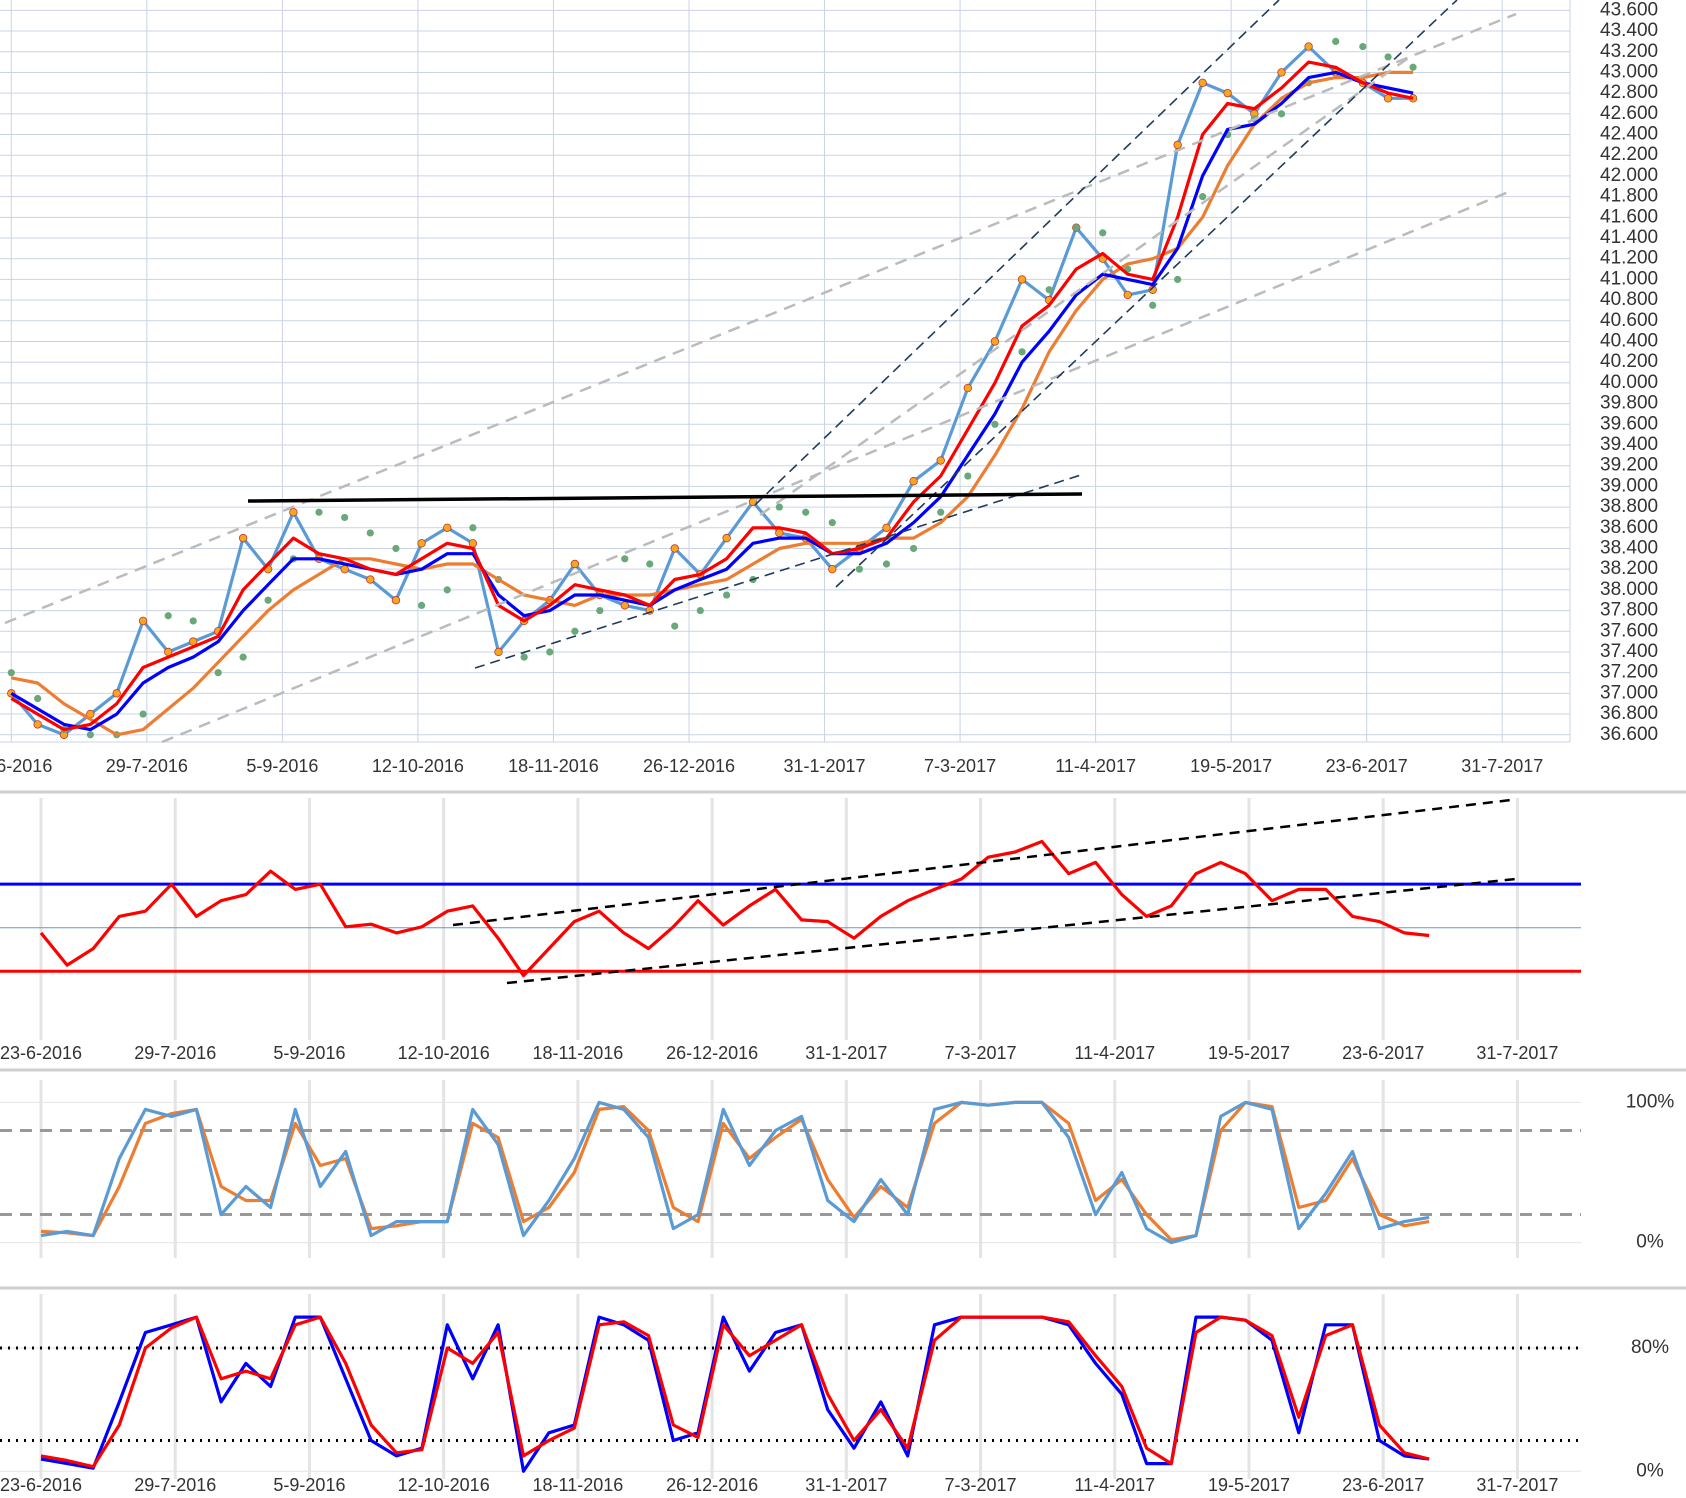 This screenshot has width=1686, height=1498. Describe the element at coordinates (1629, 485) in the screenshot. I see `y-tick-label: 39.000` at that location.